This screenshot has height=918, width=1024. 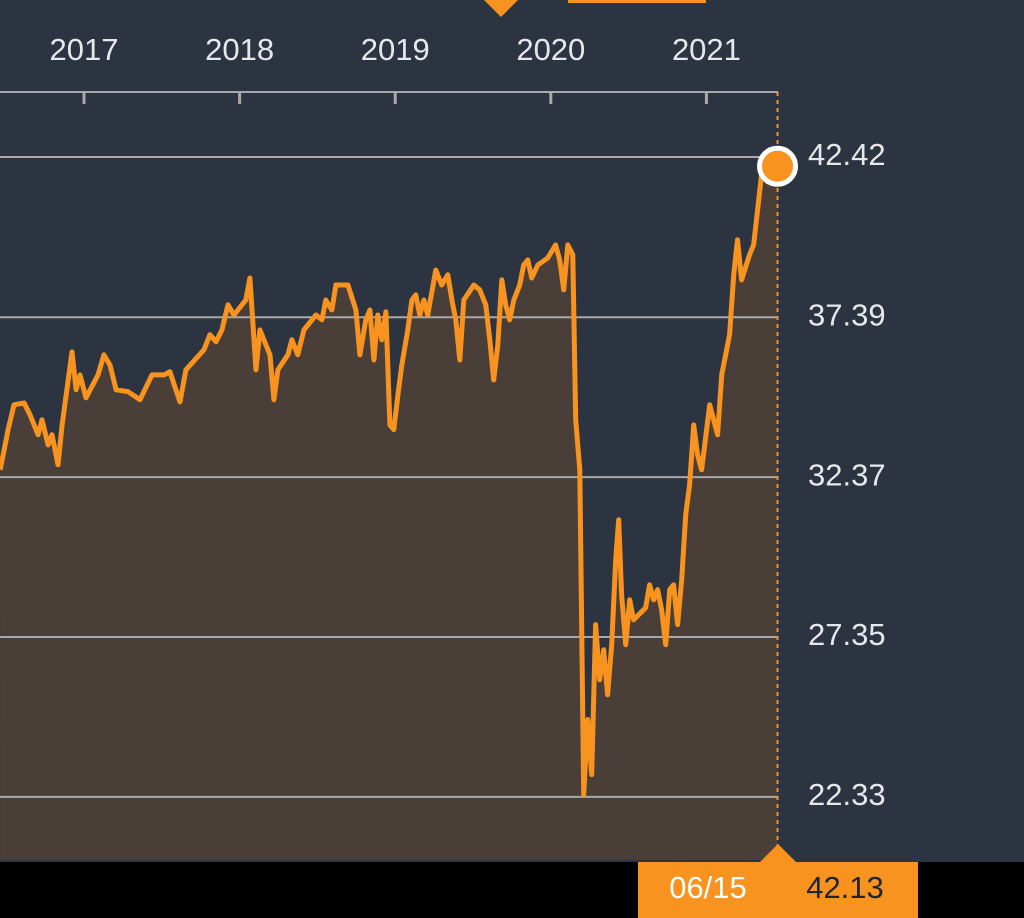 I want to click on cursor-box, so click(x=778, y=890).